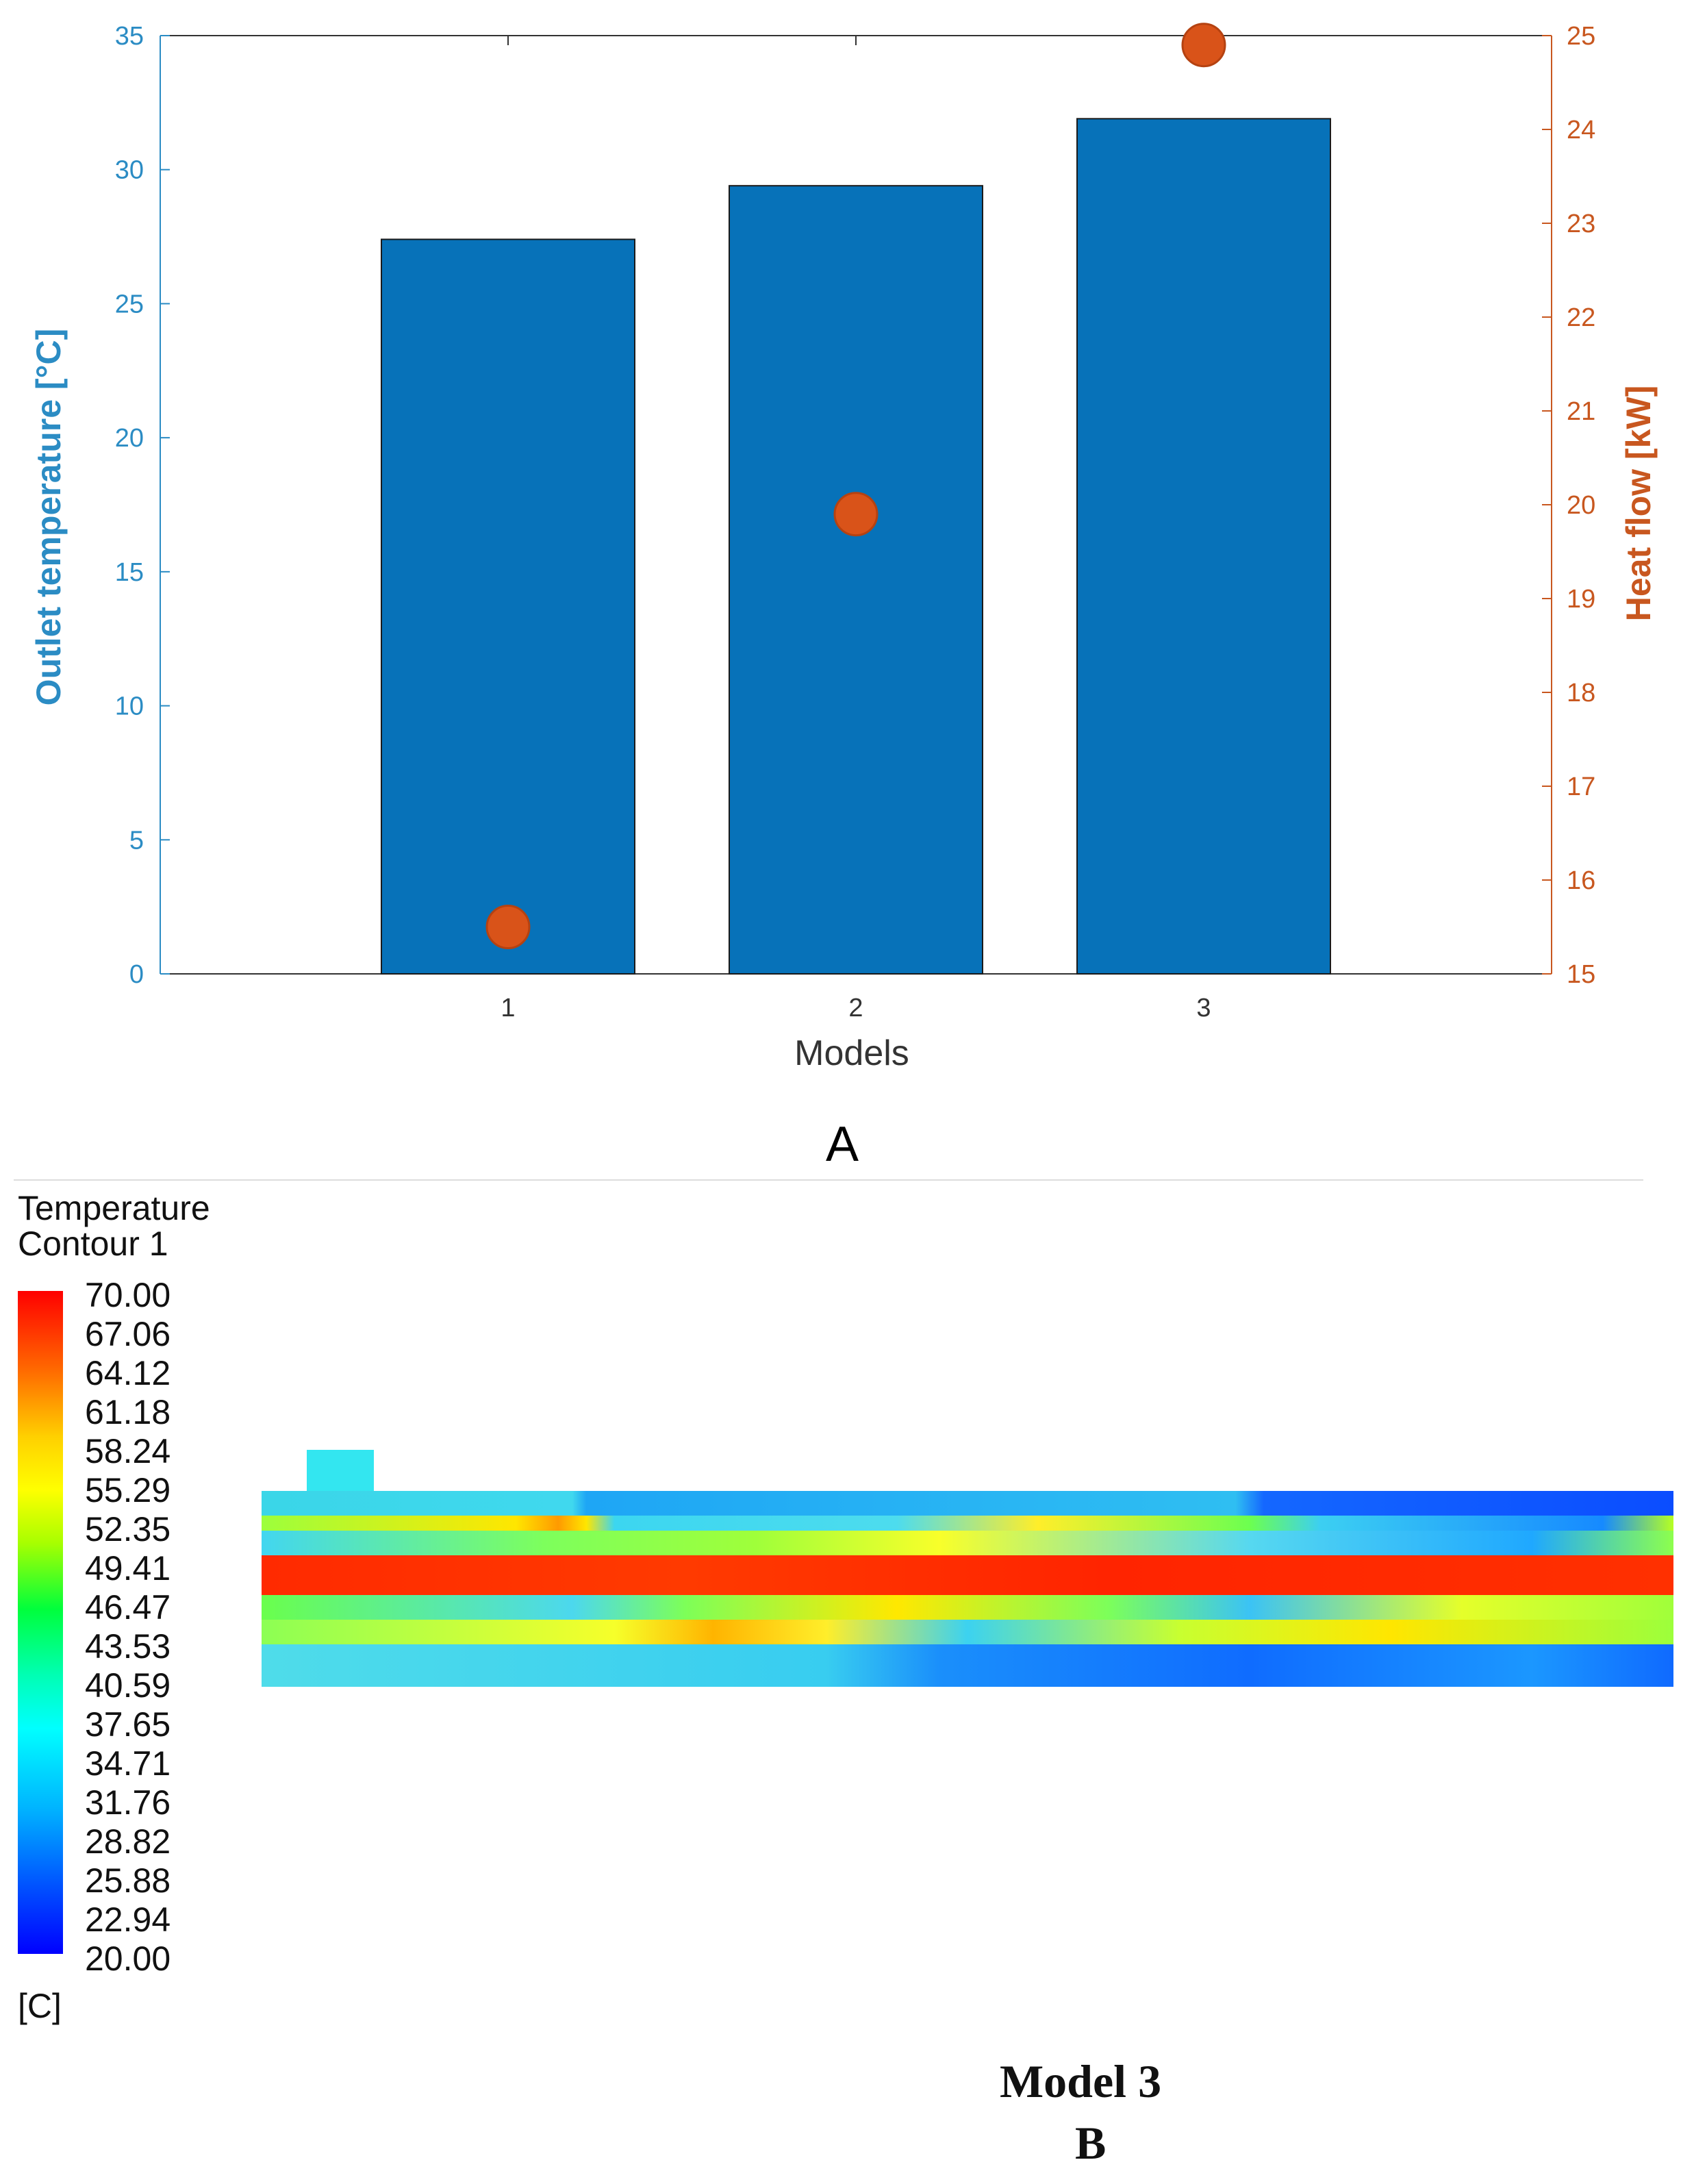 This screenshot has height=2184, width=1694. Describe the element at coordinates (129, 170) in the screenshot. I see `y-tick-label-left: 30` at that location.